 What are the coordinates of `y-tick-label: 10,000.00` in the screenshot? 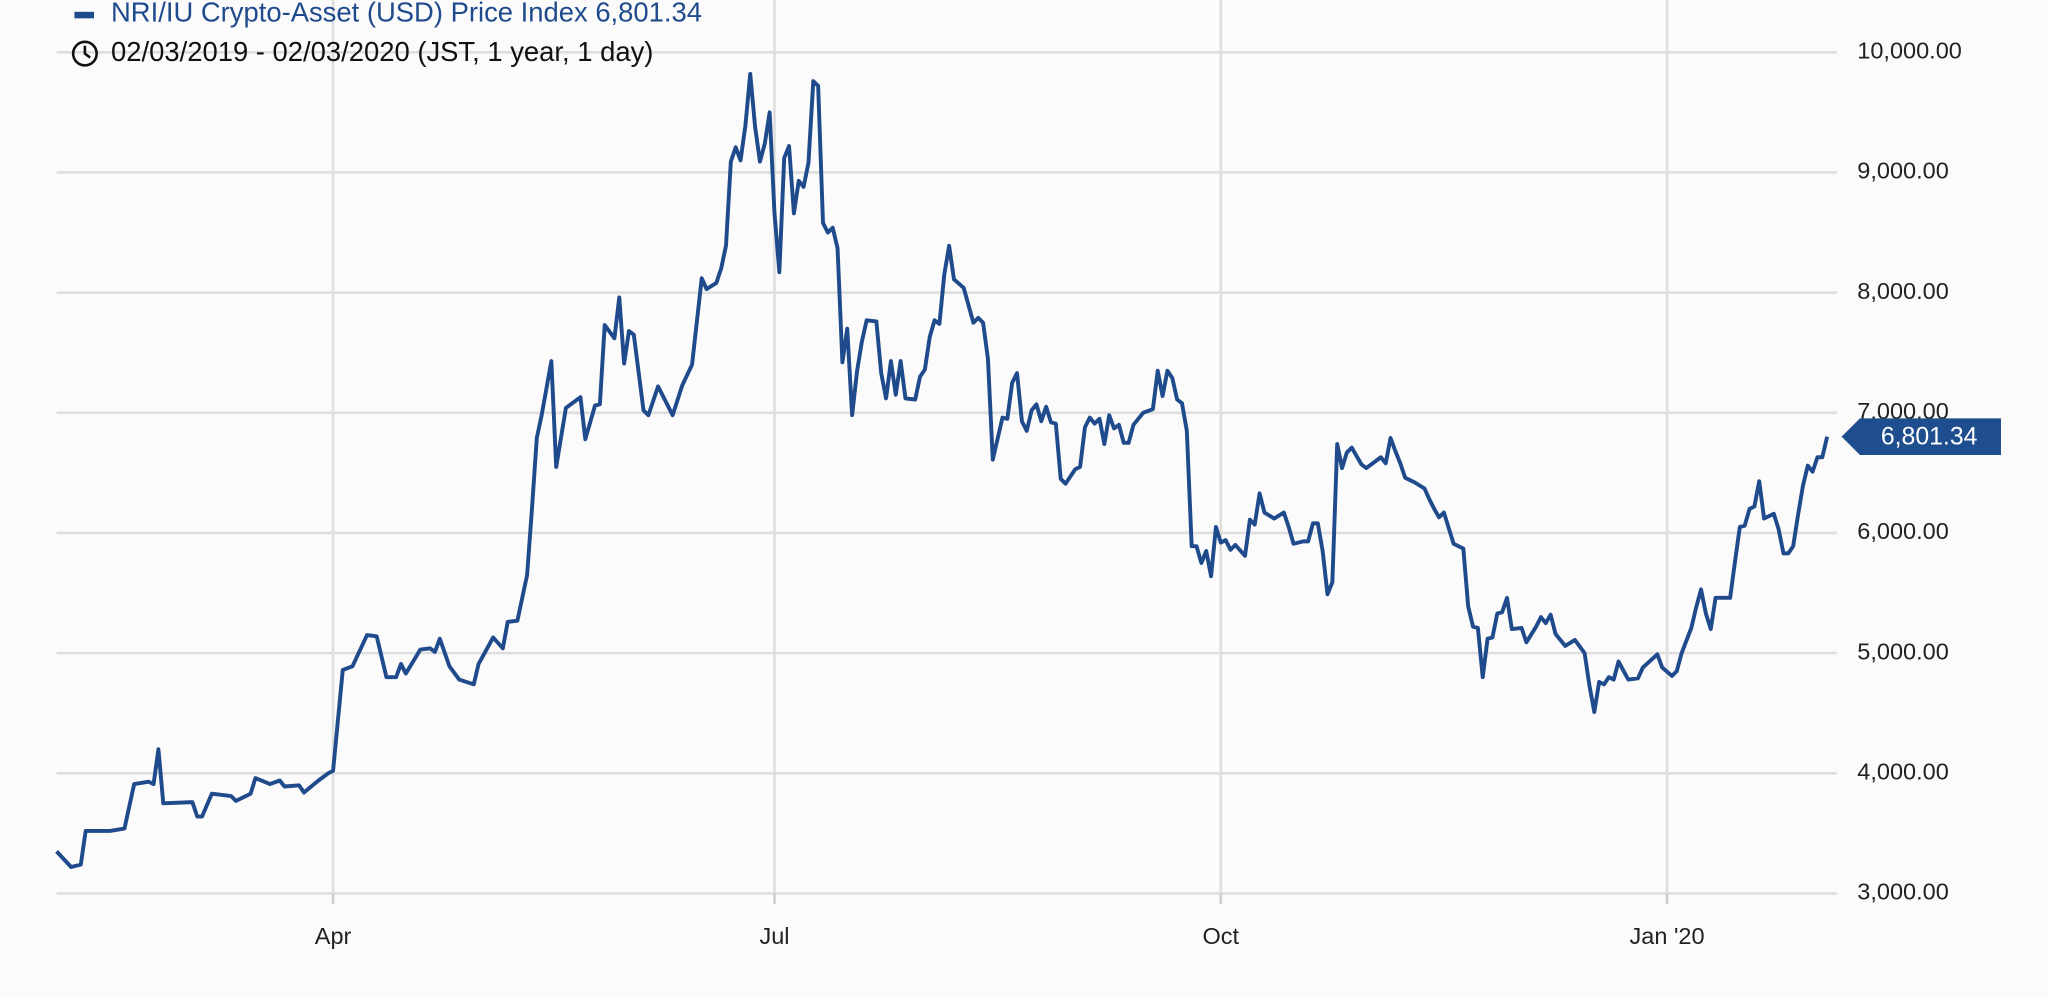 It's located at (1909, 51).